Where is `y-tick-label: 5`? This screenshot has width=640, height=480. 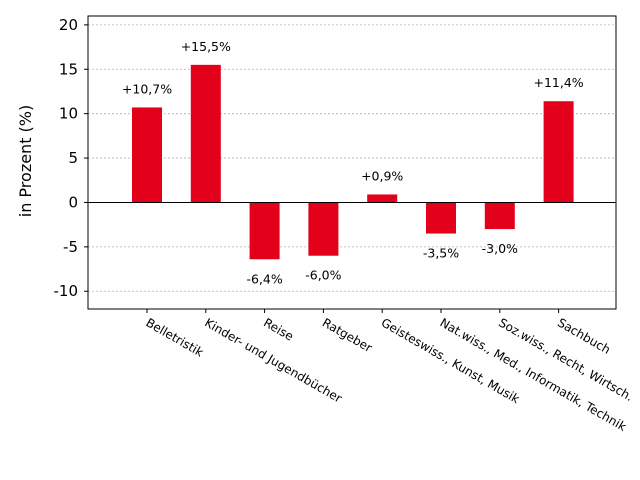 y-tick-label: 5 is located at coordinates (73, 158).